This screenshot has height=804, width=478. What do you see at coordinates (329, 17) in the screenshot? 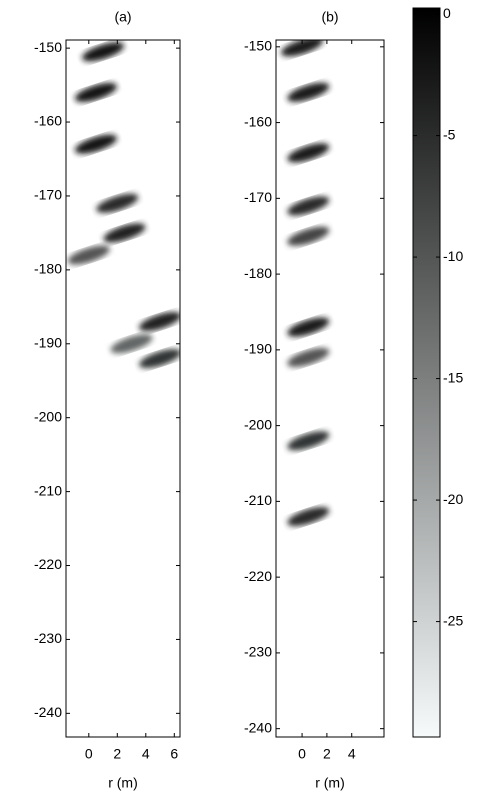
I see `panel-title: (b)` at bounding box center [329, 17].